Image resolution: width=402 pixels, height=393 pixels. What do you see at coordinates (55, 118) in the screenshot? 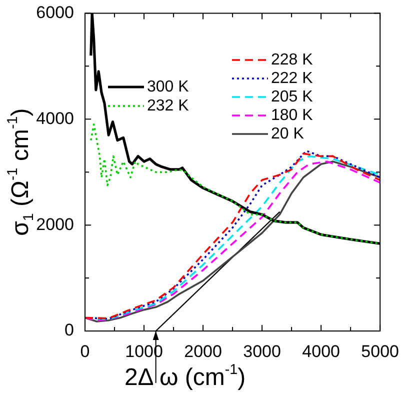
I see `y-tick-label: 4000` at bounding box center [55, 118].